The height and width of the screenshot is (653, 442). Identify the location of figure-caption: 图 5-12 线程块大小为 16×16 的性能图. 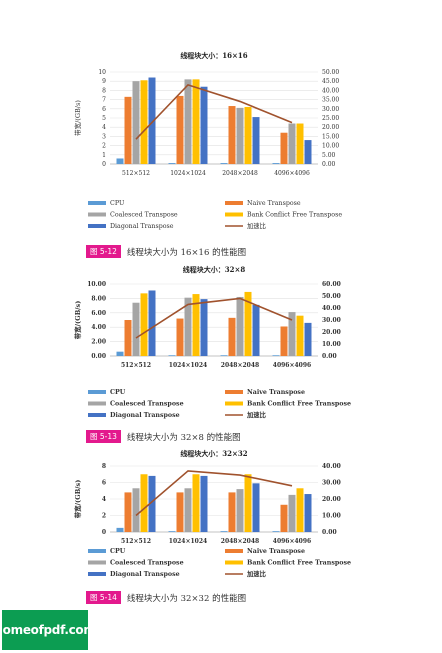
(166, 251).